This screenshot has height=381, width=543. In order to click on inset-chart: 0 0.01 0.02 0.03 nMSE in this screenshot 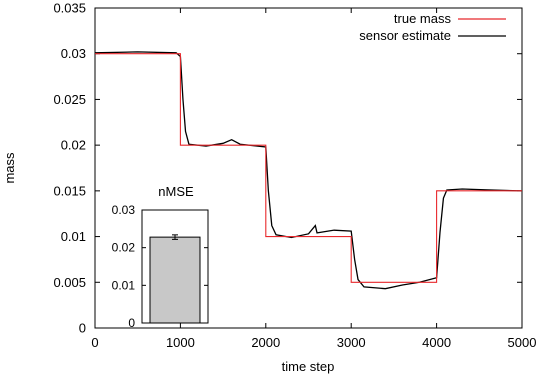, I will do `click(160, 257)`.